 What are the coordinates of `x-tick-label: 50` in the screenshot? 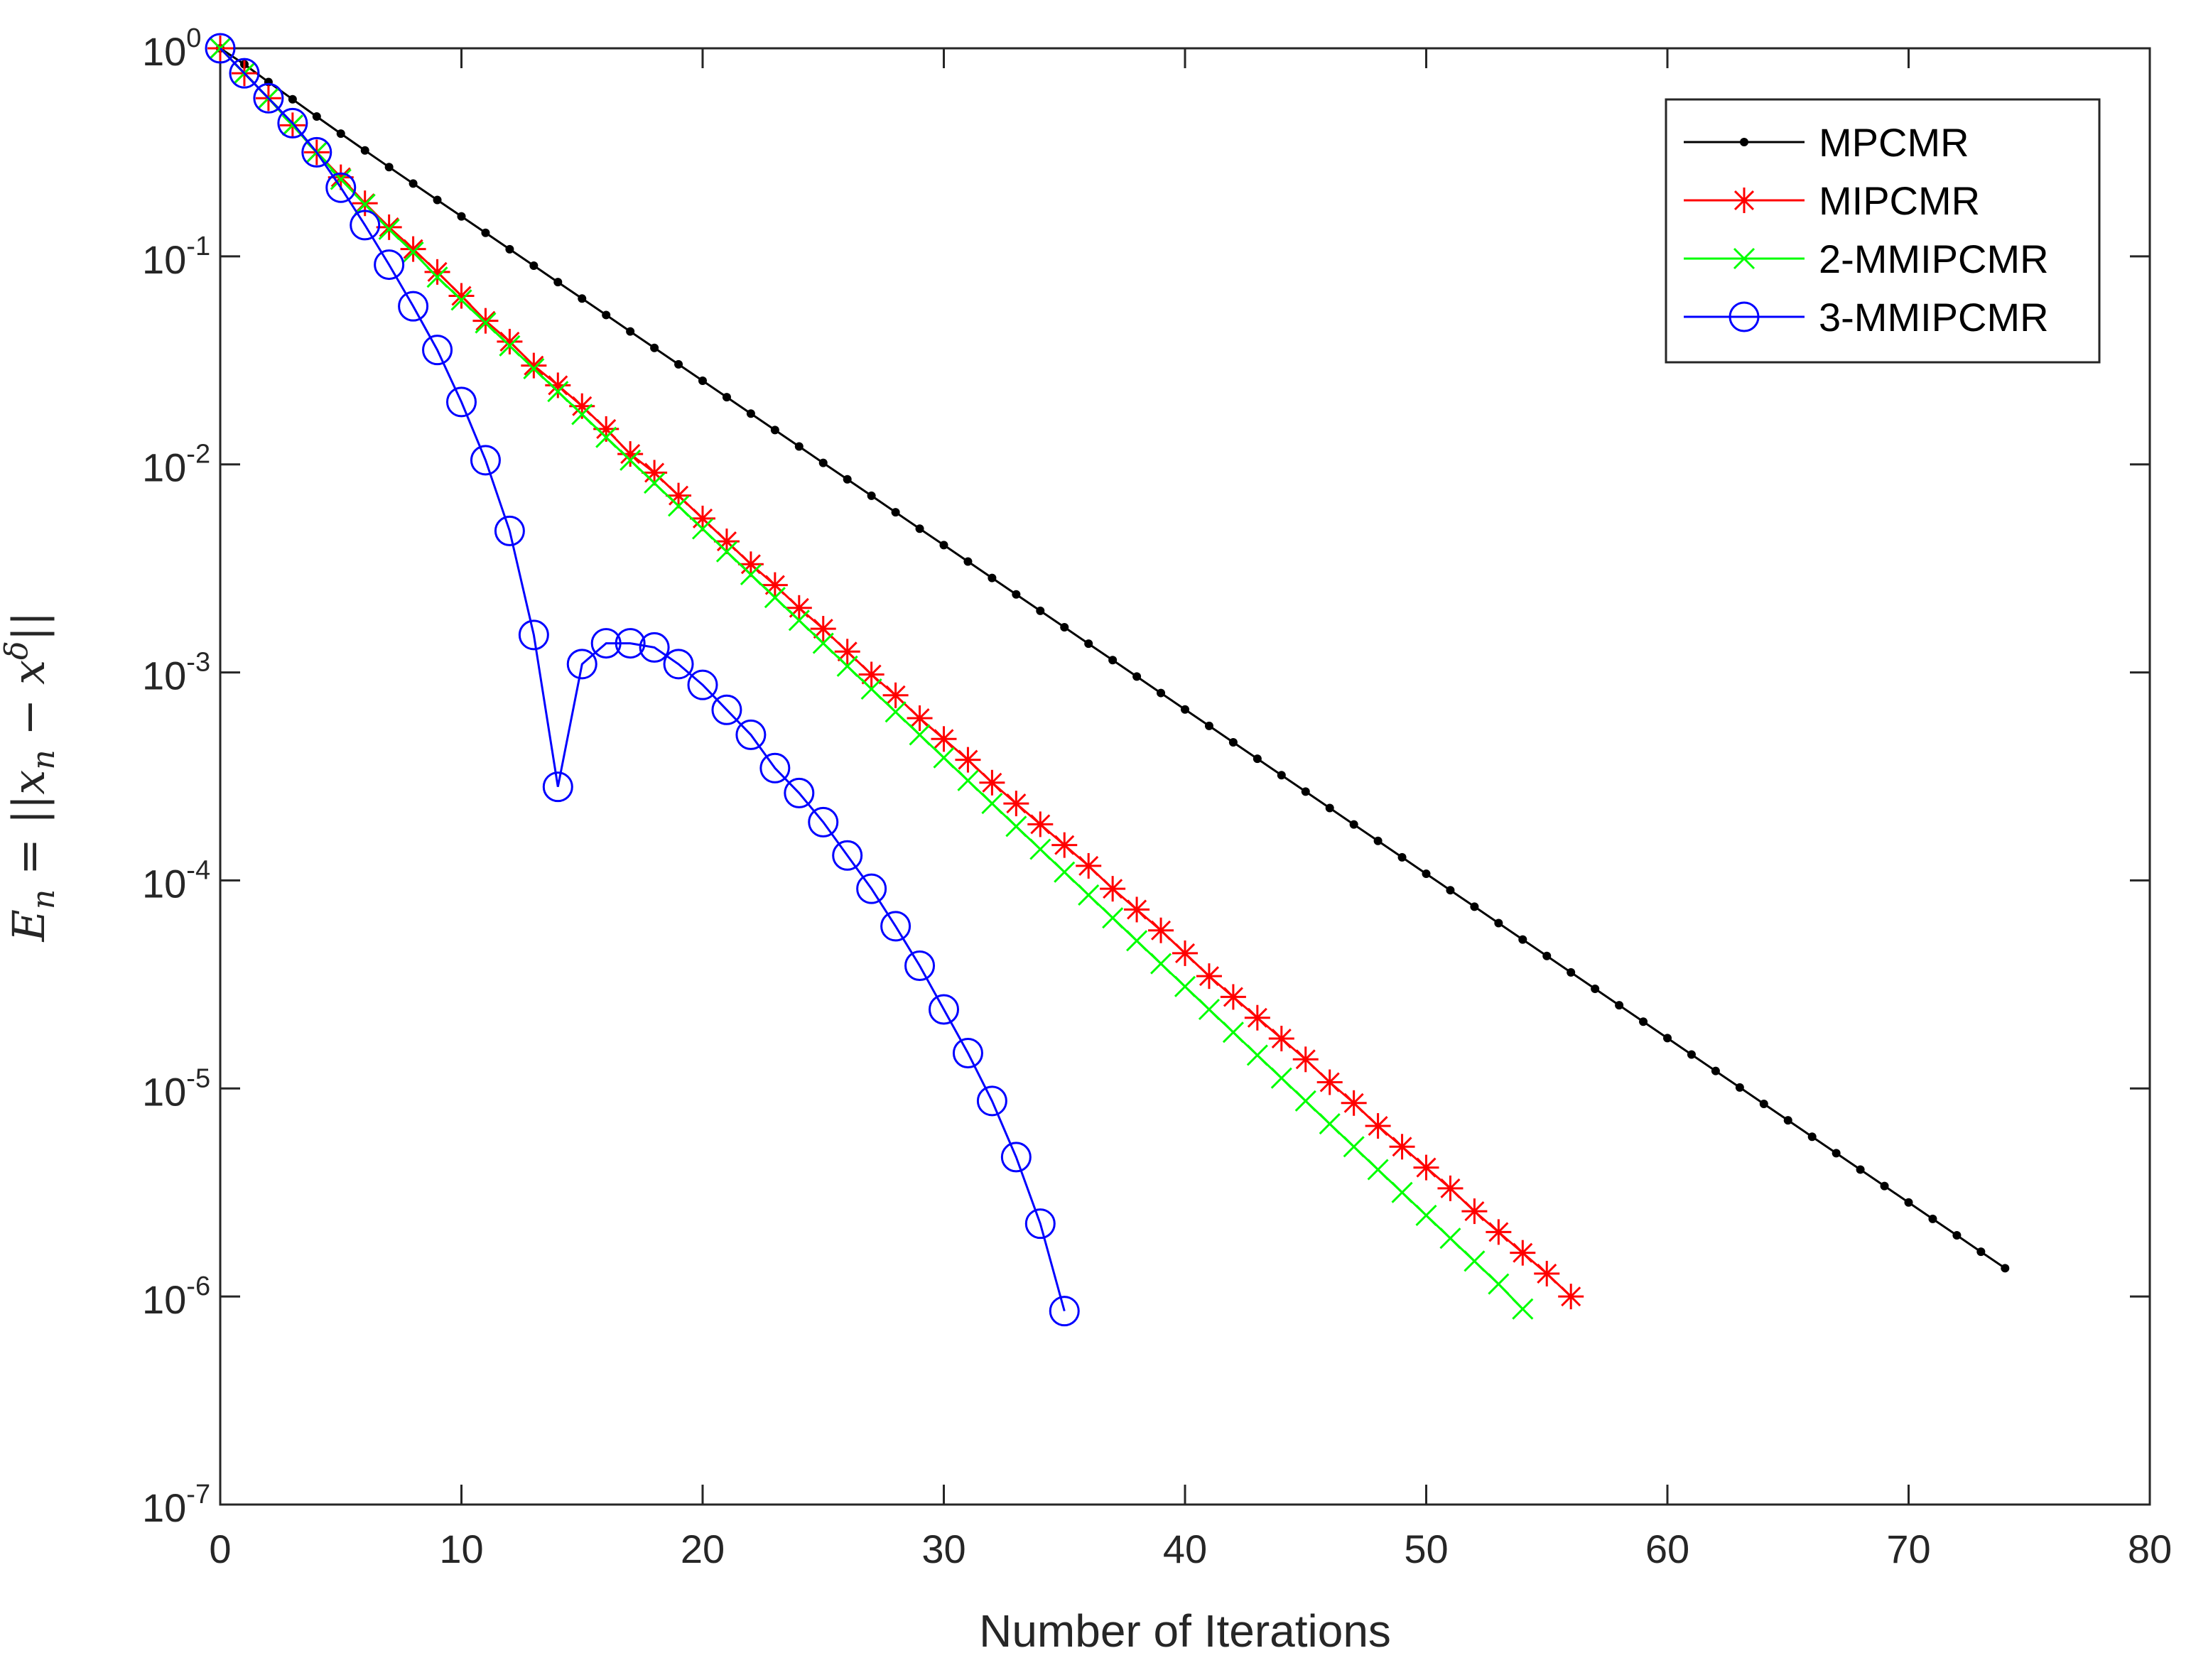 It's located at (1426, 1549).